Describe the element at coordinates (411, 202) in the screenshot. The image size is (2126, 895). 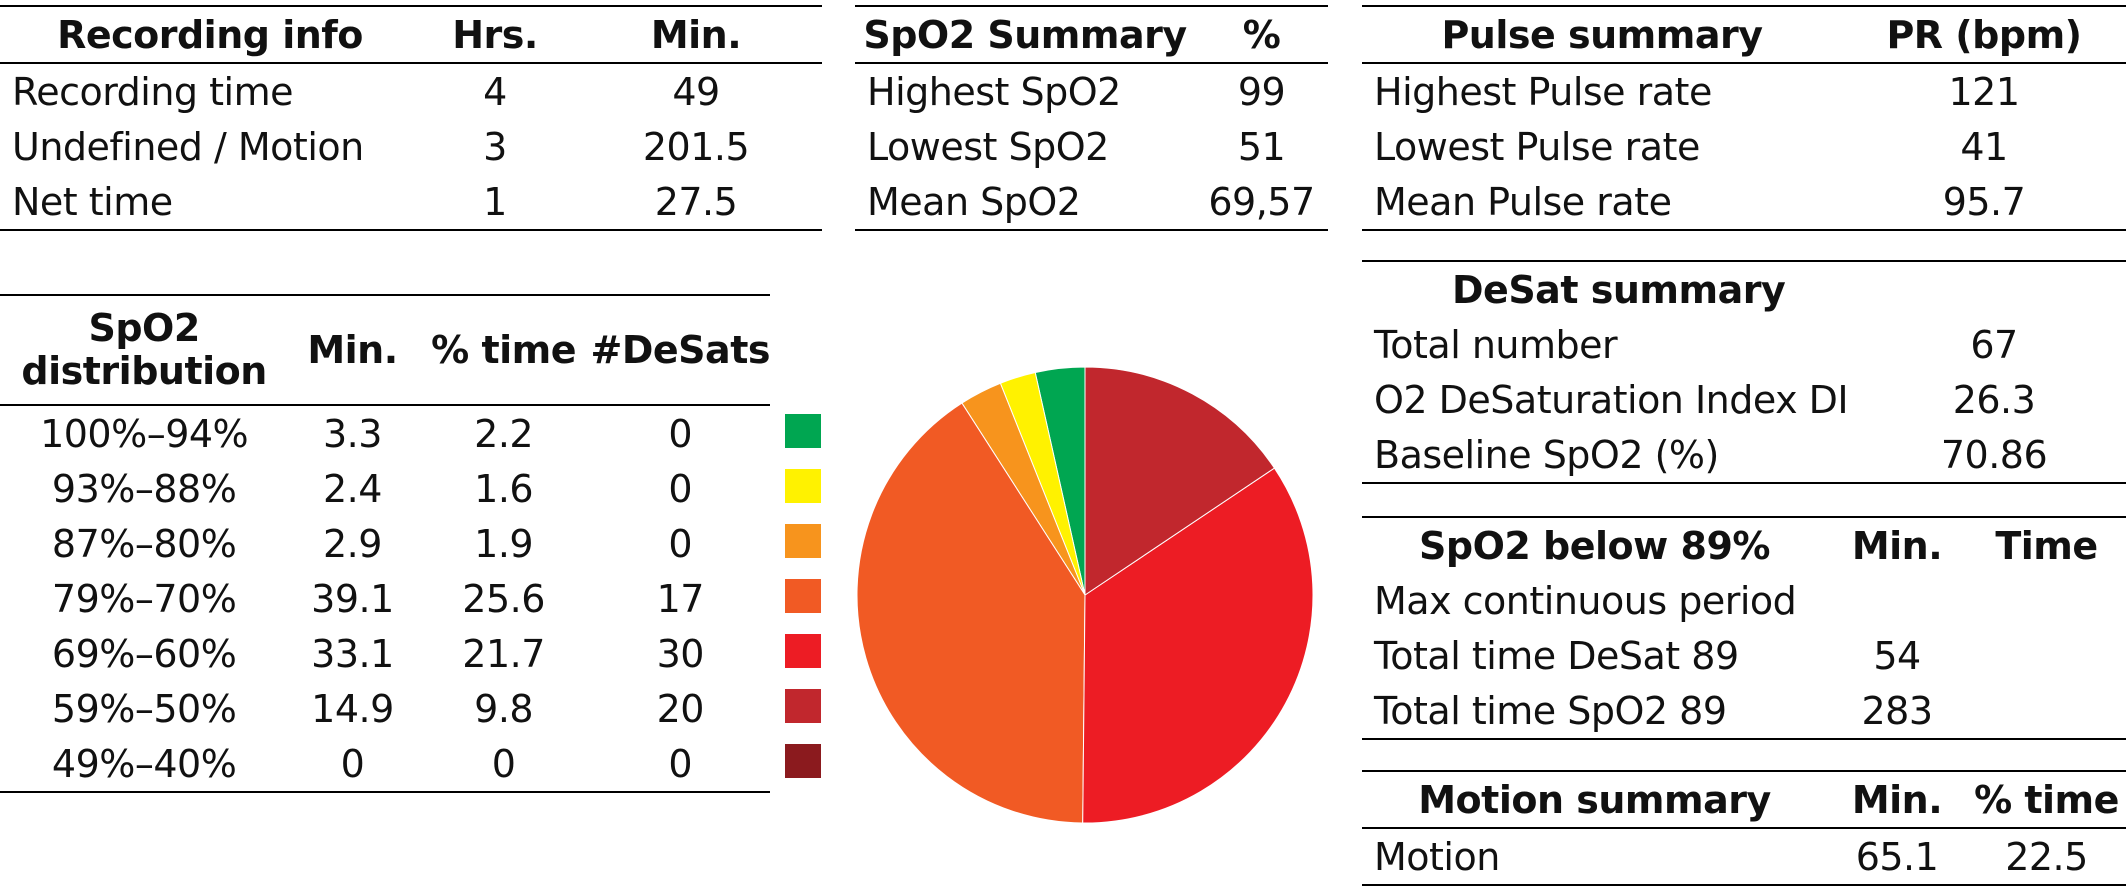
I see `table-row: Net time 1 27.5` at that location.